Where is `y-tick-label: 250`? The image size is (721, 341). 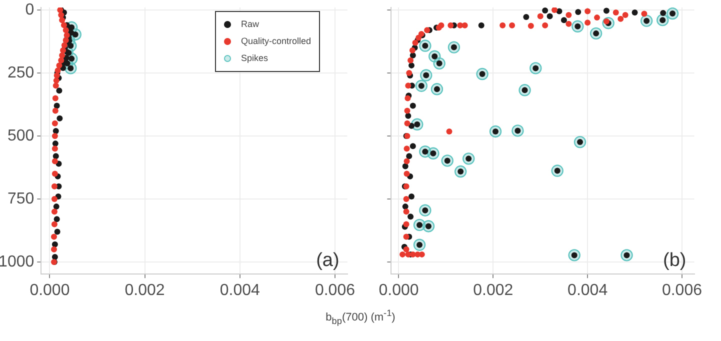
y-tick-label: 250 is located at coordinates (20, 73).